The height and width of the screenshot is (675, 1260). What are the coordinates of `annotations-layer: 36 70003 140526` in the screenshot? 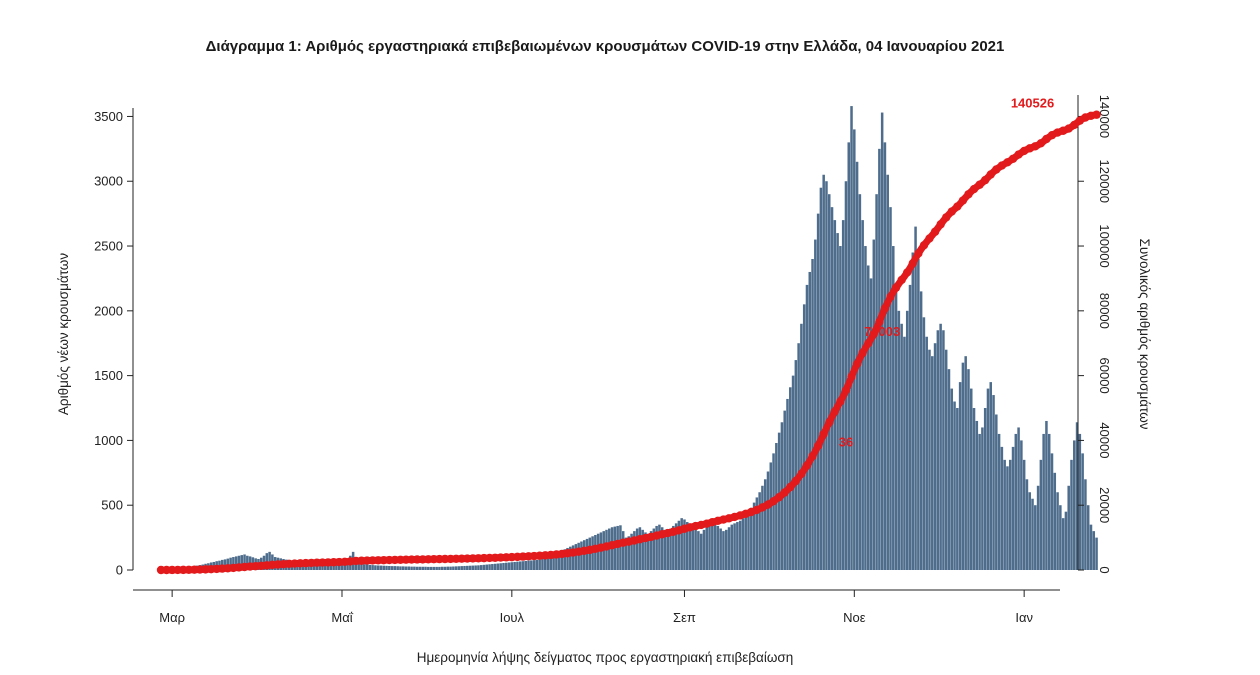 It's located at (946, 273).